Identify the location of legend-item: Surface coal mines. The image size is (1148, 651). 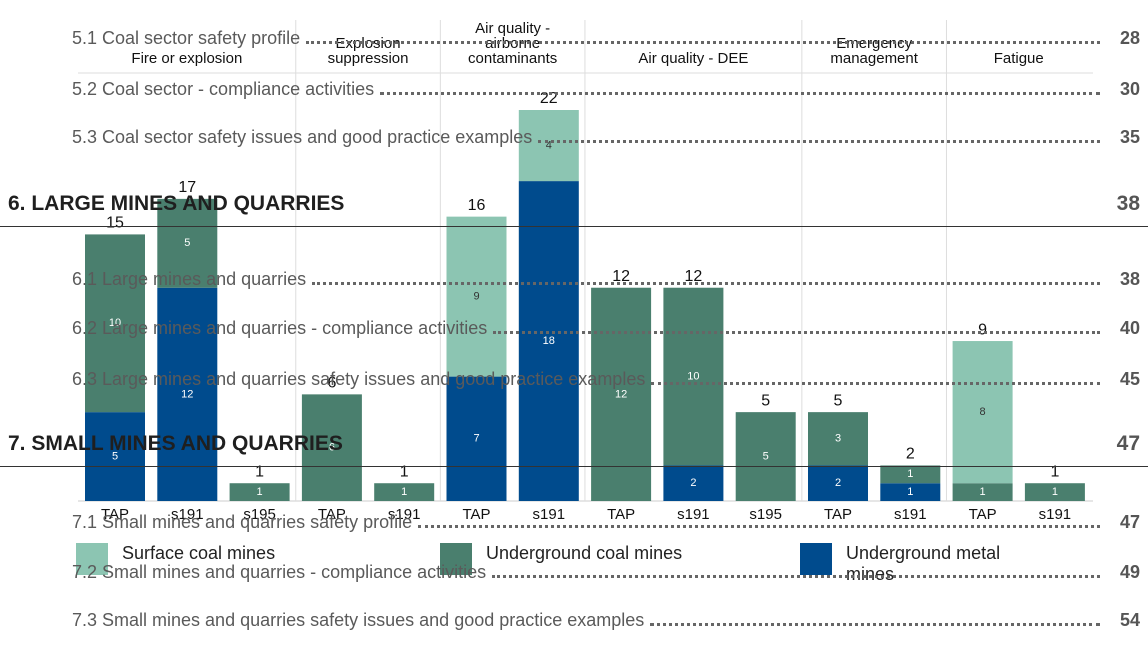
(241, 559).